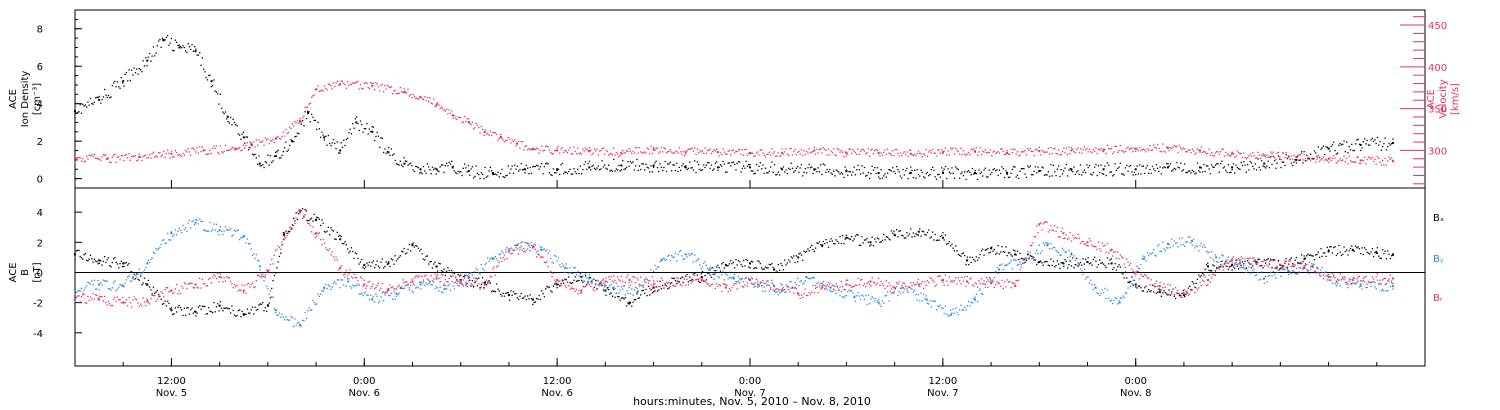  I want to click on y-axis-label: ACEB[nT], so click(25, 272).